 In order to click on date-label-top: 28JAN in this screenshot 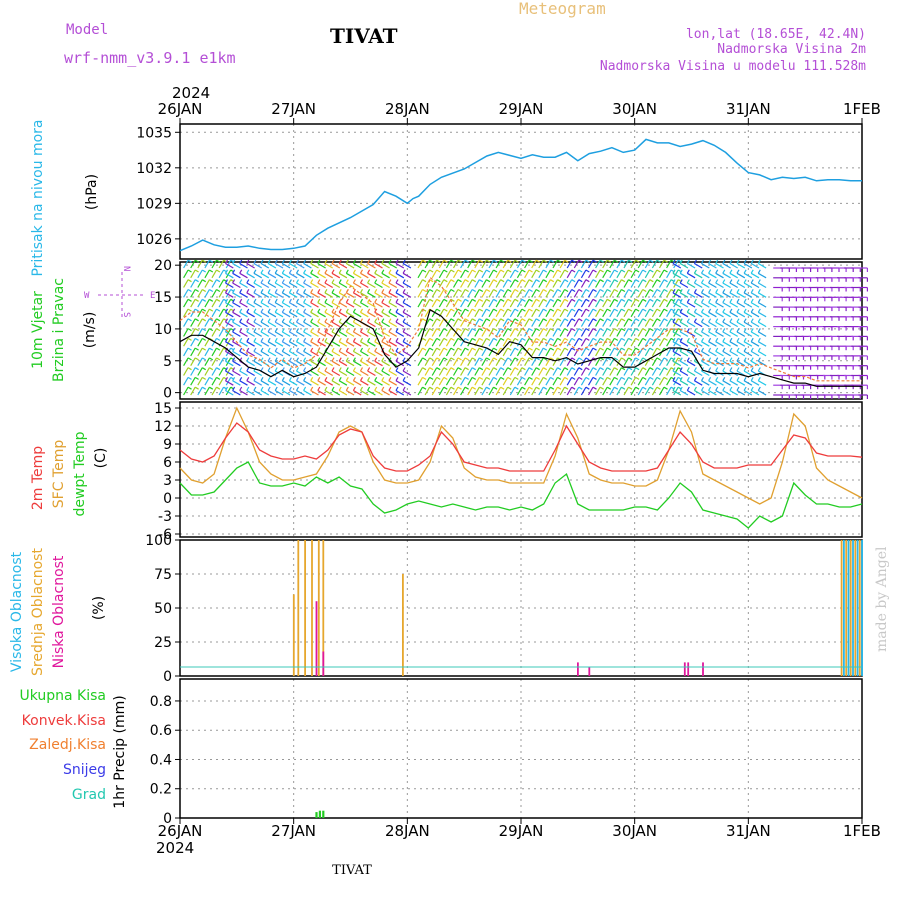, I will do `click(407, 109)`.